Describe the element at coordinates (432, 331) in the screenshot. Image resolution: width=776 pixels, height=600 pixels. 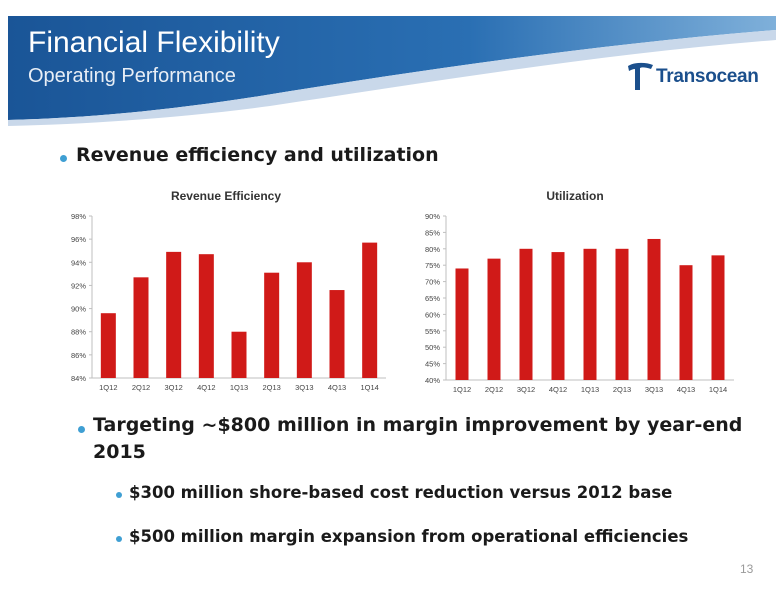
I see `y-tick-label: 55%` at that location.